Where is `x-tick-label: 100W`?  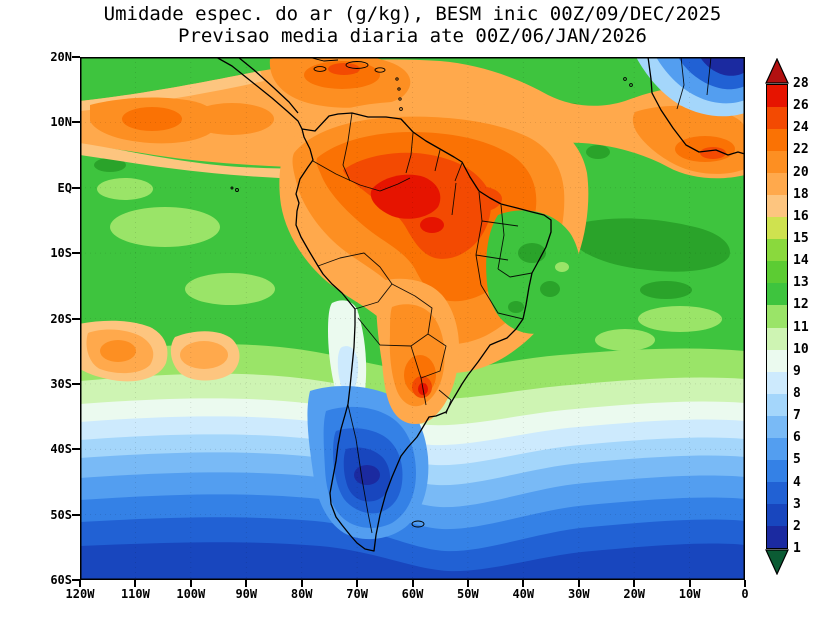 x-tick-label: 100W is located at coordinates (191, 594).